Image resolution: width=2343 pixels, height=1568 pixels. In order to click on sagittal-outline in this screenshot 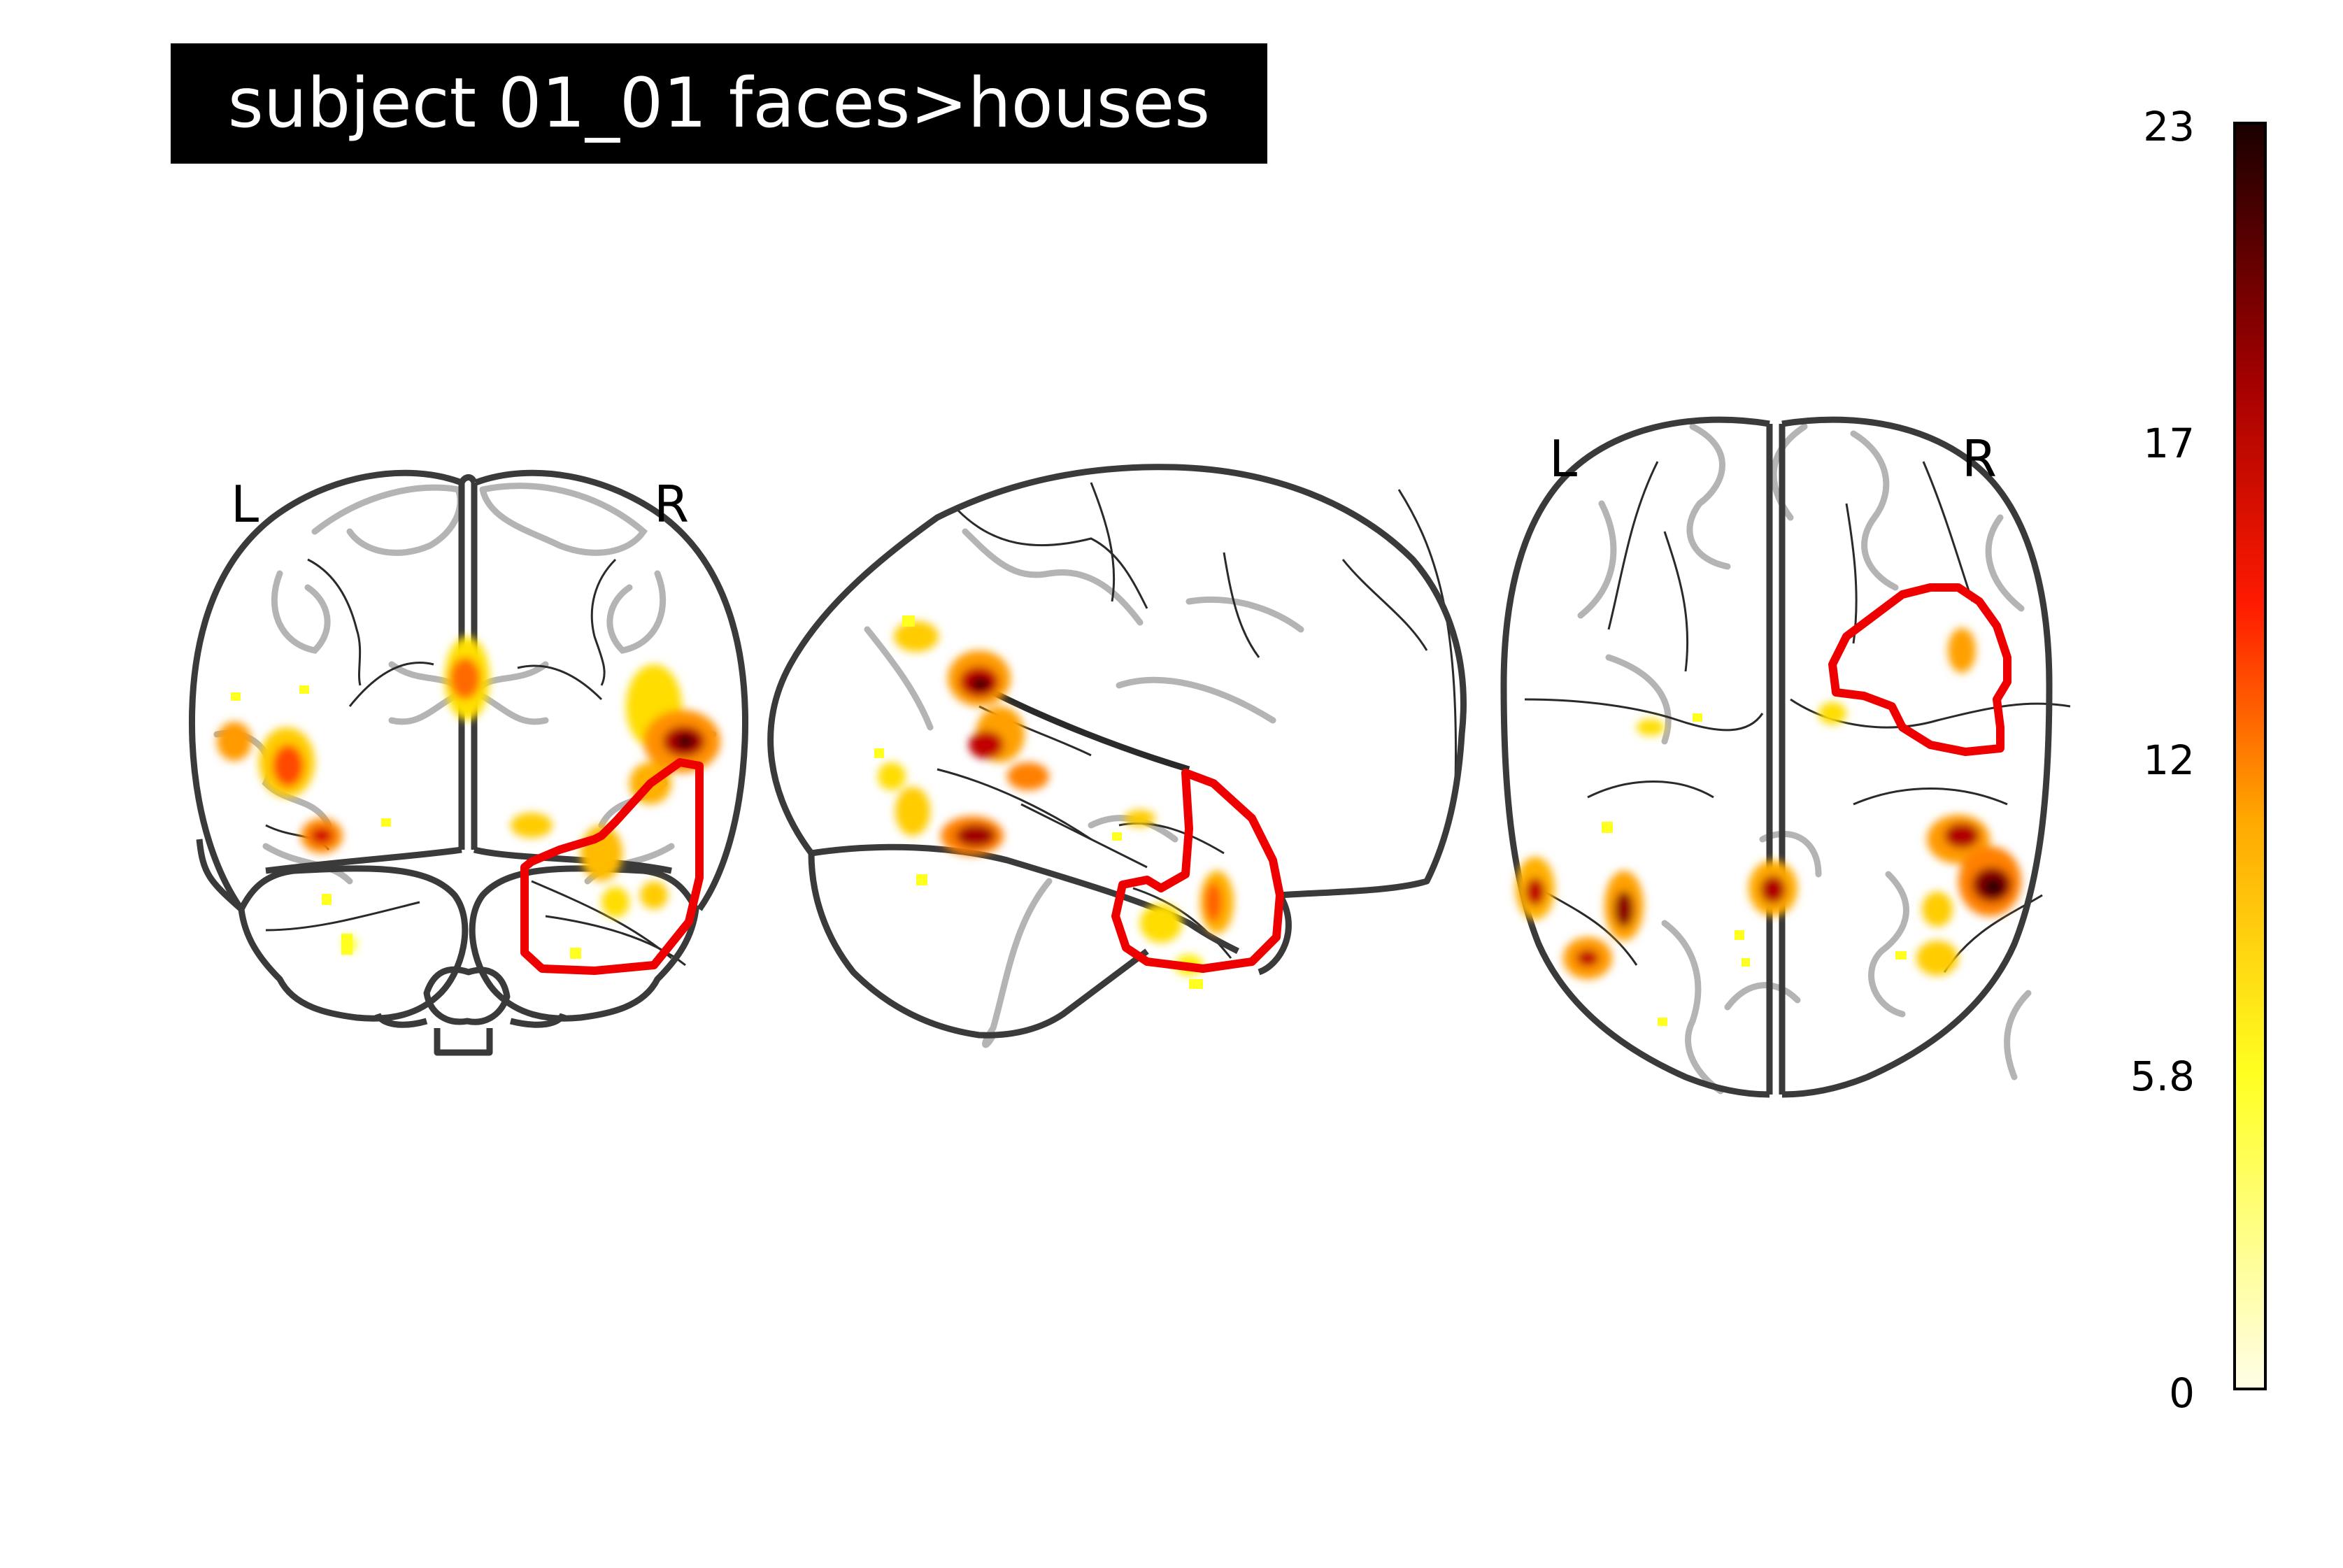, I will do `click(1117, 751)`.